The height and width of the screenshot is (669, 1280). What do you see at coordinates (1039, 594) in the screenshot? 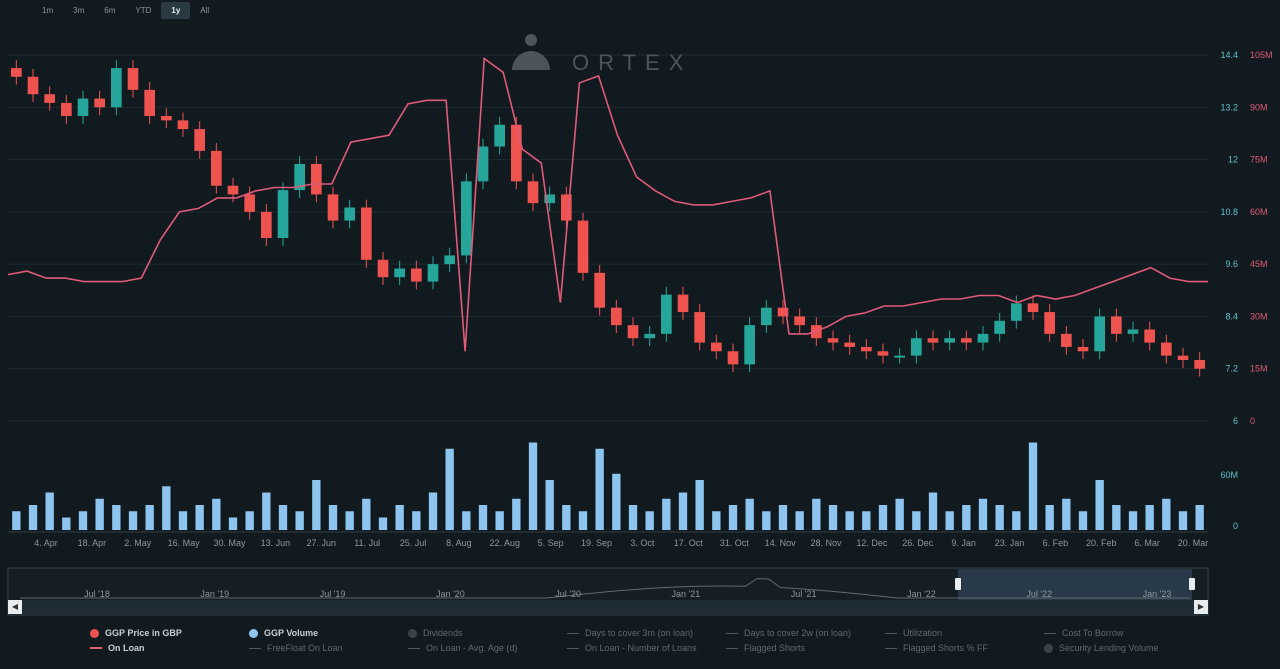
I see `navigator-tick-label: Jul '22` at bounding box center [1039, 594].